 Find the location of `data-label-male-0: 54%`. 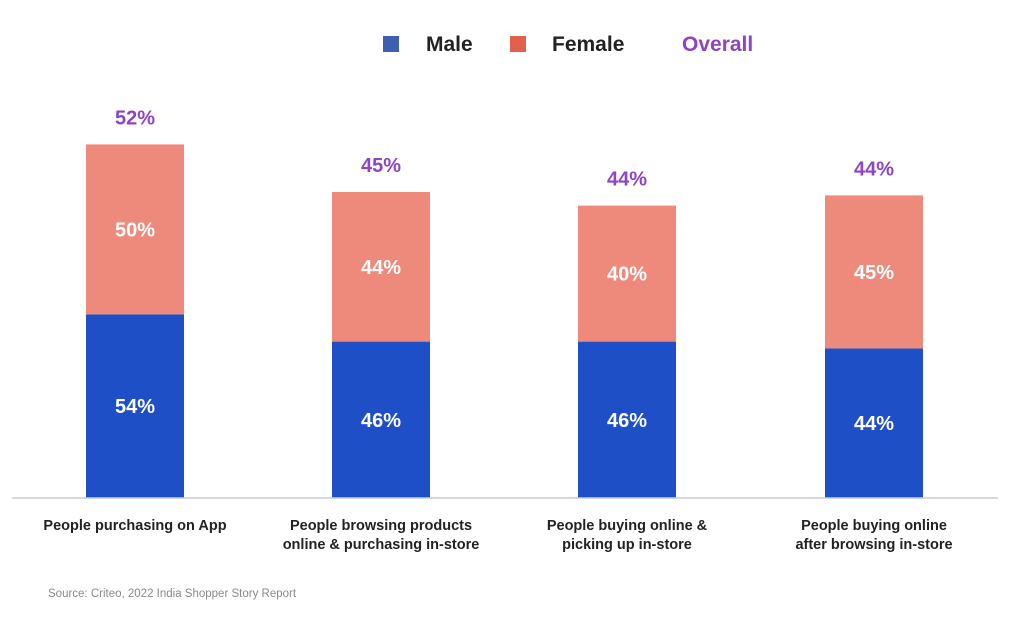

data-label-male-0: 54% is located at coordinates (135, 407).